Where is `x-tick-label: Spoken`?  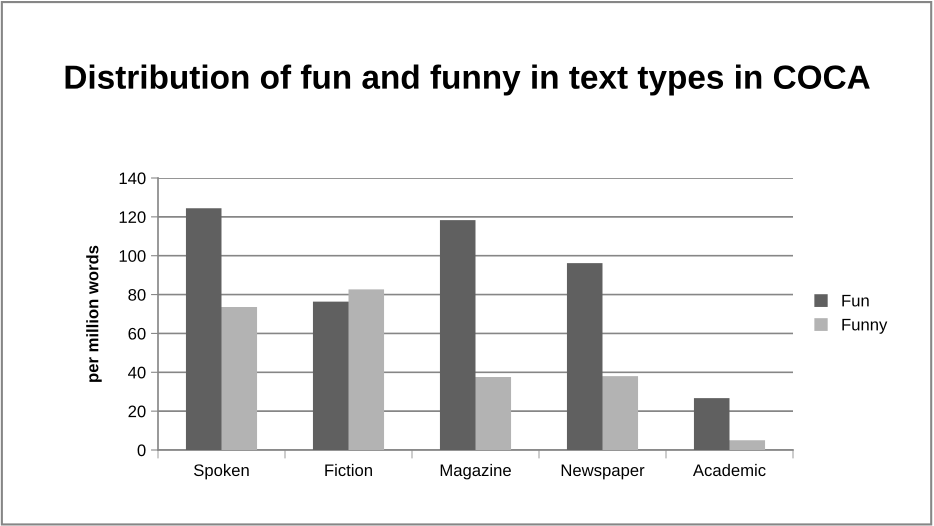
x-tick-label: Spoken is located at coordinates (221, 472).